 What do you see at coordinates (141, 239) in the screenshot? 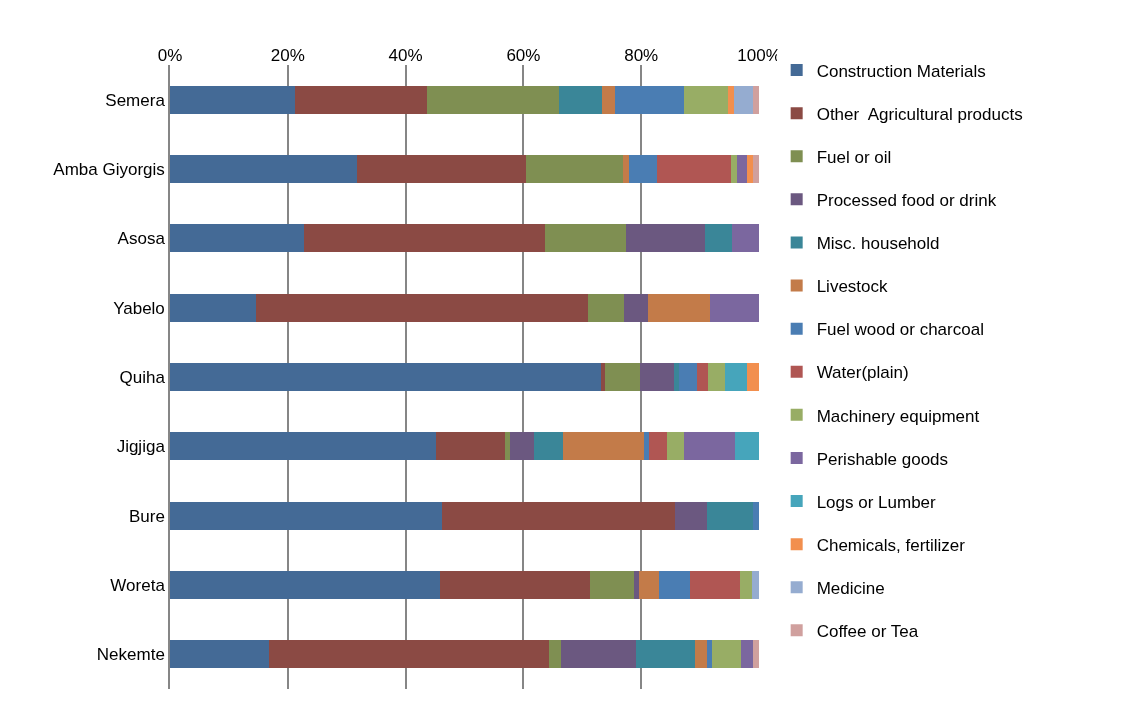
I see `y-tick-label: Asosa` at bounding box center [141, 239].